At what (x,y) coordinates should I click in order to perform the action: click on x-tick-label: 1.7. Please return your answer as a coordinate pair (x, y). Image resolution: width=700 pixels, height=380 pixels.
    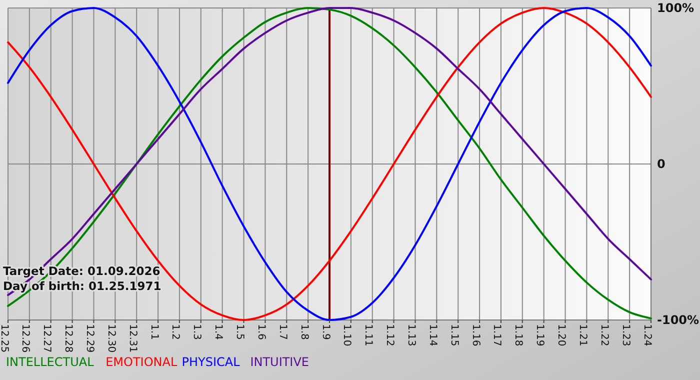
    Looking at the image, I should click on (282, 332).